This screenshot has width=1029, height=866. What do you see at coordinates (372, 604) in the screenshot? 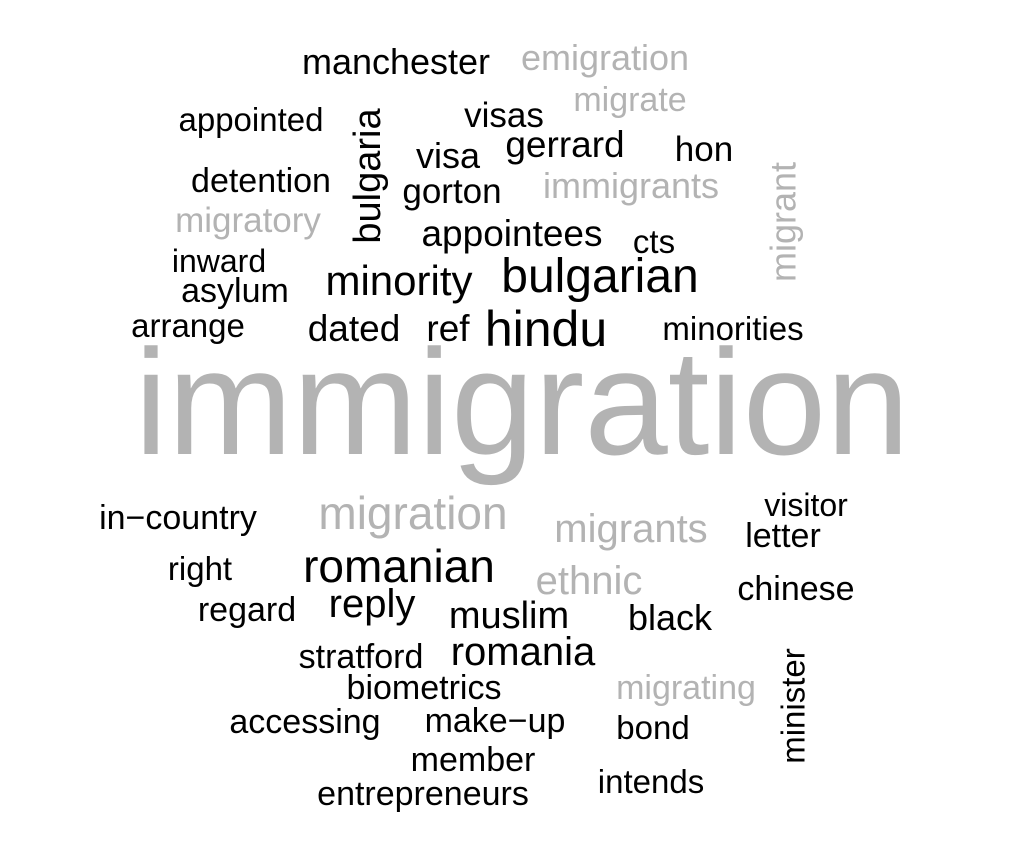
I see `word-reply: reply` at bounding box center [372, 604].